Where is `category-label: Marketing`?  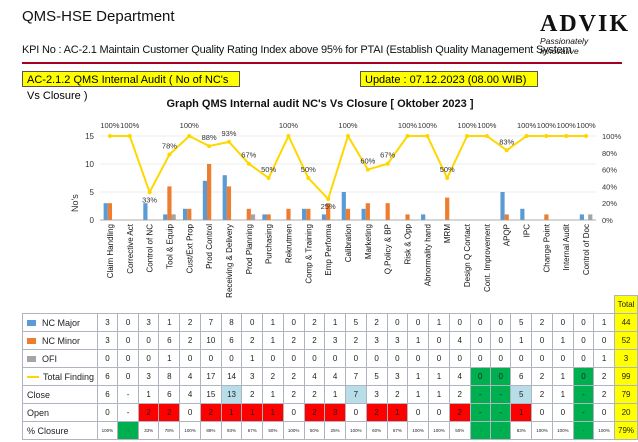 category-label: Marketing is located at coordinates (368, 241).